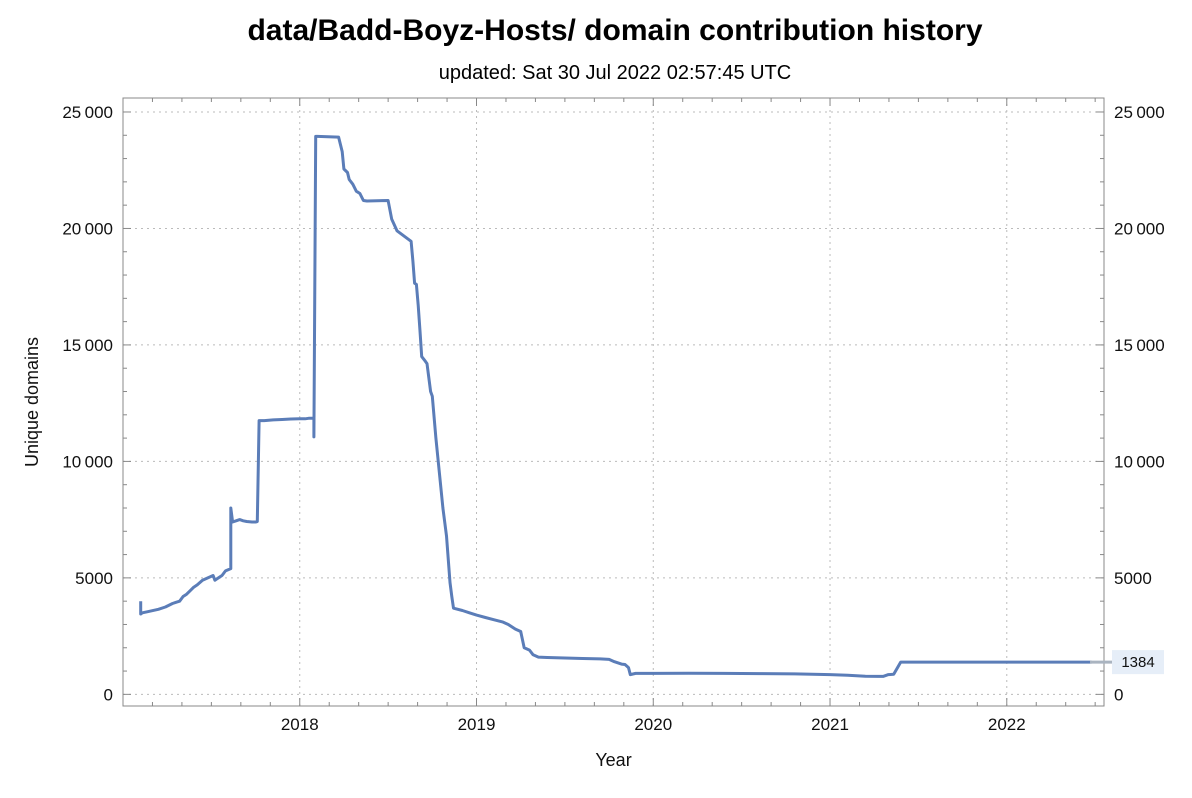 Image resolution: width=1192 pixels, height=798 pixels. What do you see at coordinates (108, 694) in the screenshot?
I see `y-tick-label-left: 0` at bounding box center [108, 694].